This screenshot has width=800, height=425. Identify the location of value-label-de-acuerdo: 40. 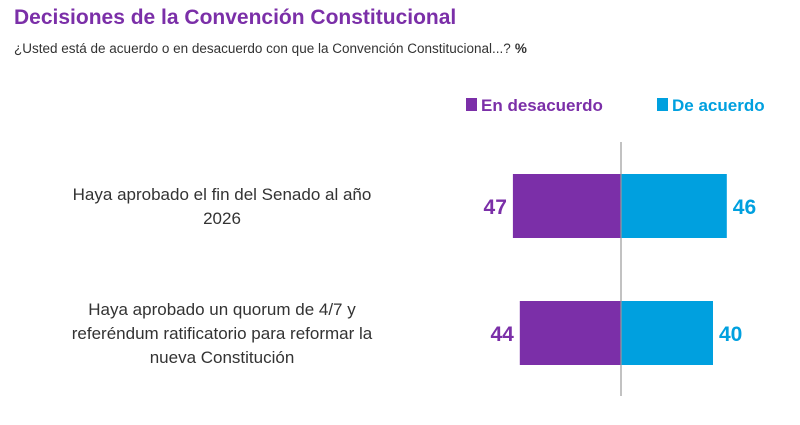
(730, 334).